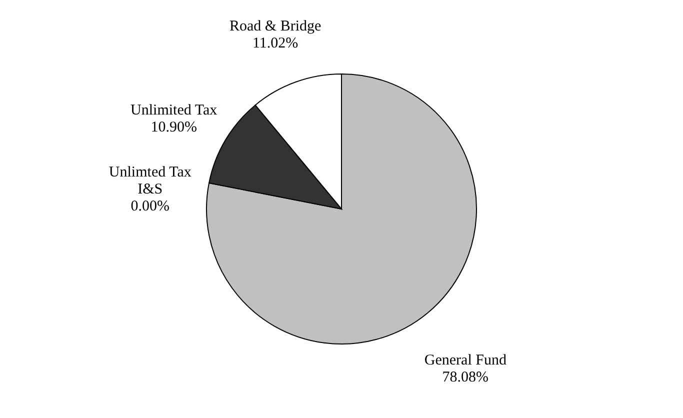 The width and height of the screenshot is (683, 418). What do you see at coordinates (276, 26) in the screenshot?
I see `slice-label: Road & Bridge` at bounding box center [276, 26].